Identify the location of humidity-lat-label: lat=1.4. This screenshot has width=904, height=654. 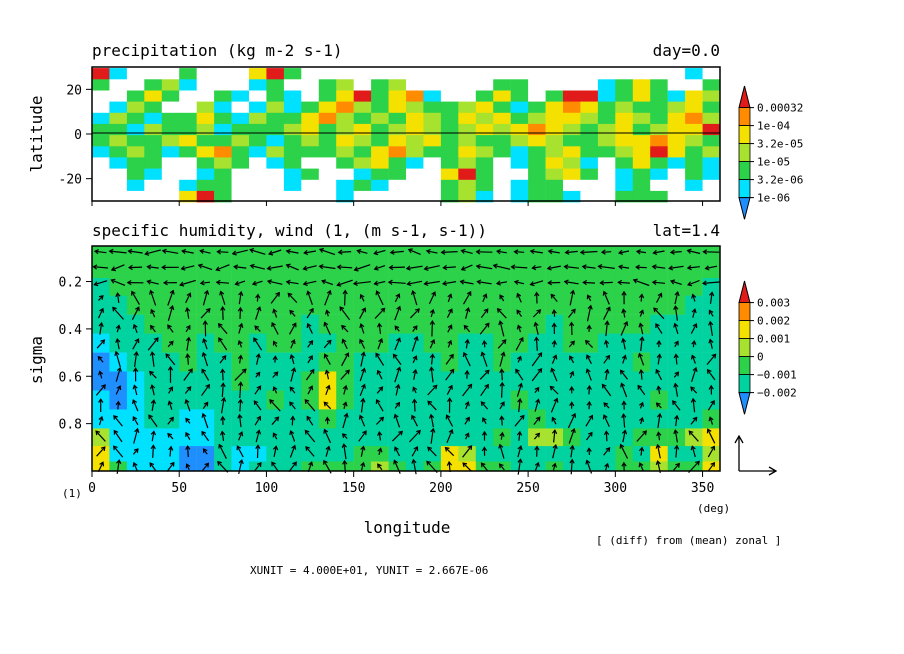
(686, 230).